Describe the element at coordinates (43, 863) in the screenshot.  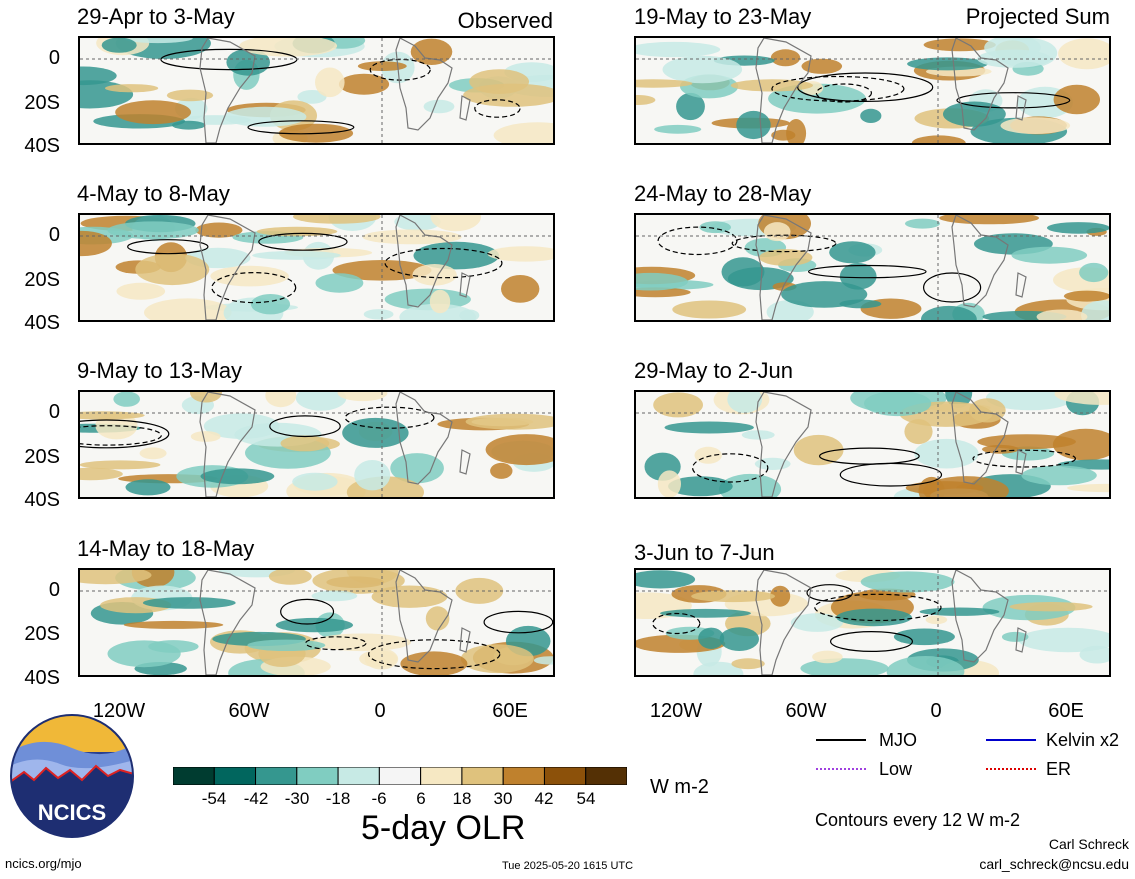
I see `footer-url: ncics.org/mjo` at that location.